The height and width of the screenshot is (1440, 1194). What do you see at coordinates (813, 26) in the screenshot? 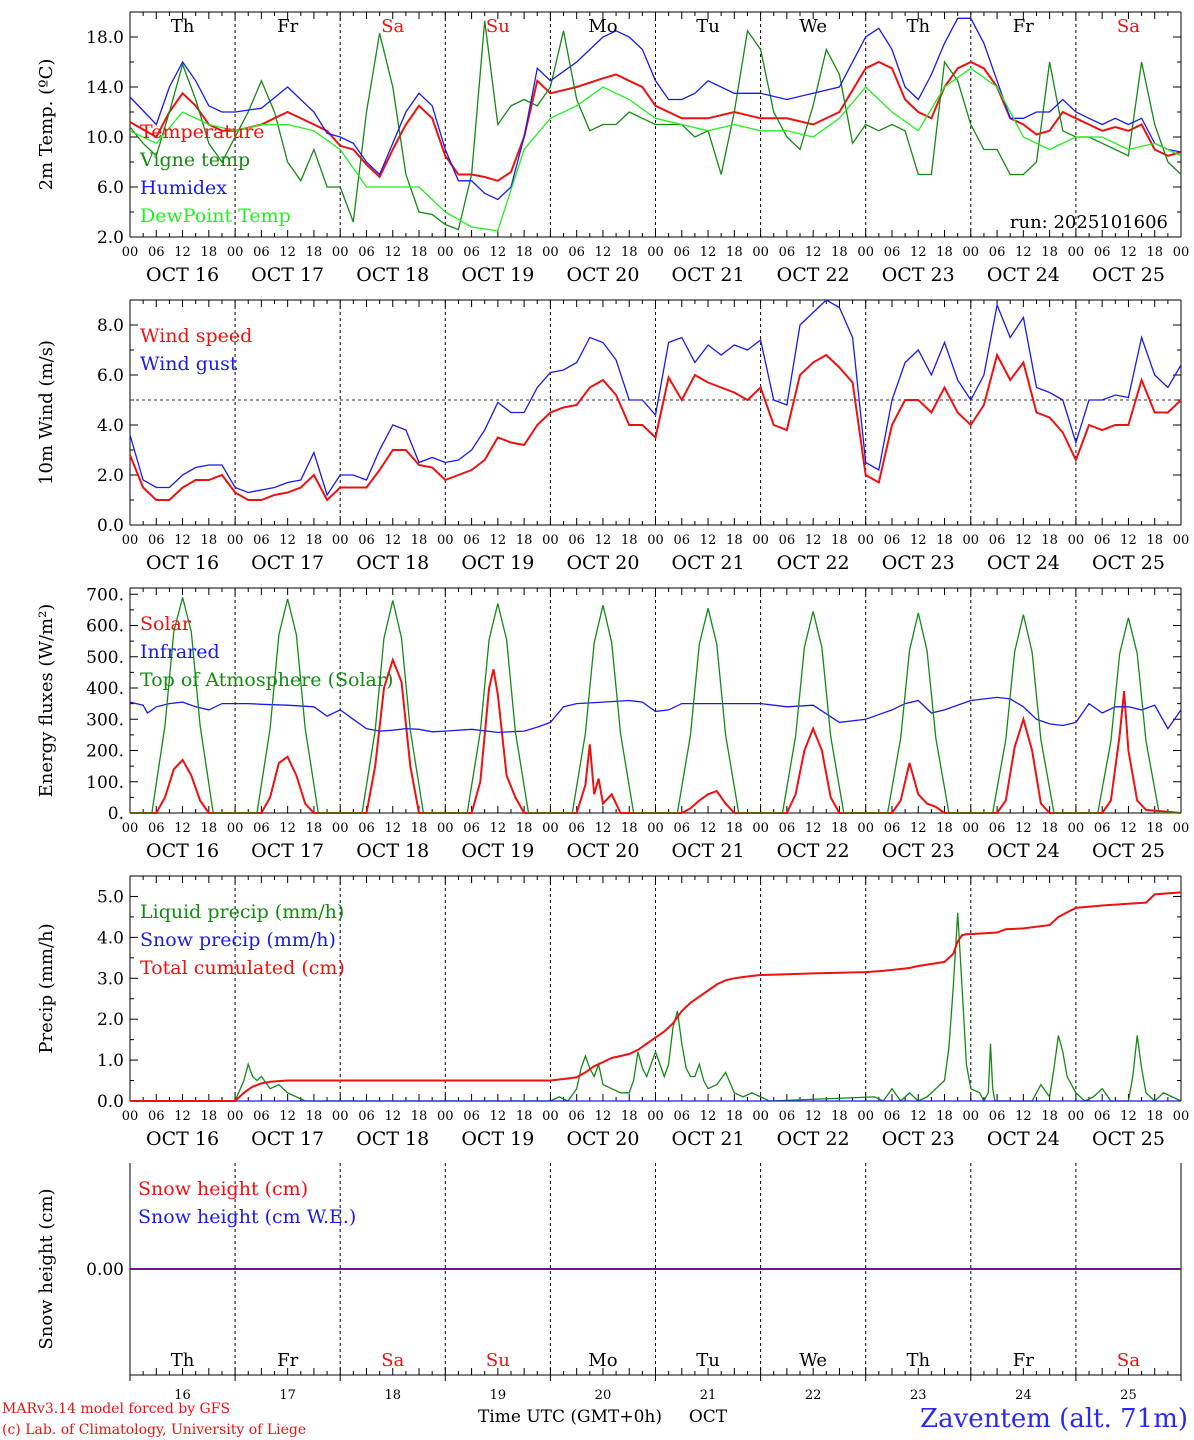
I see `weekday-label: We` at bounding box center [813, 26].